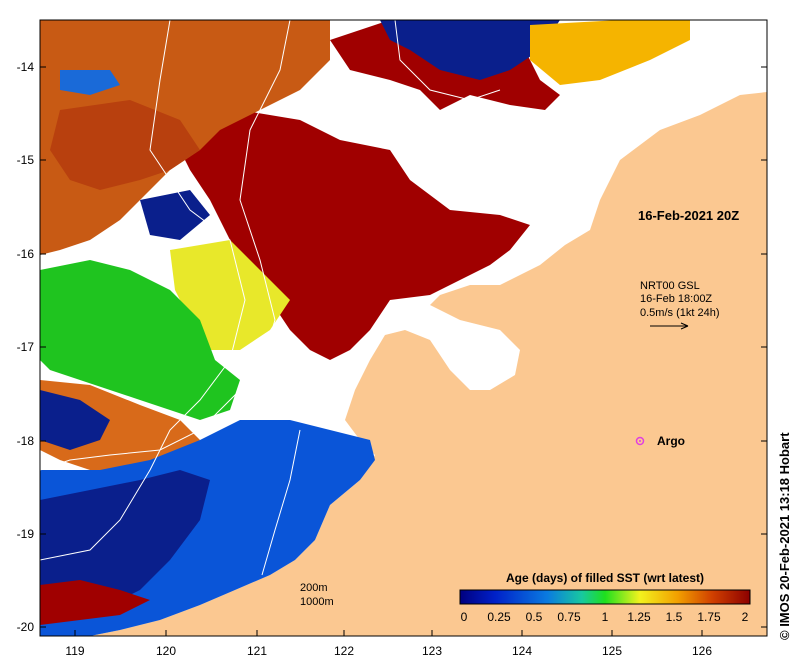  What do you see at coordinates (344, 651) in the screenshot?
I see `x-tick-label: 122` at bounding box center [344, 651].